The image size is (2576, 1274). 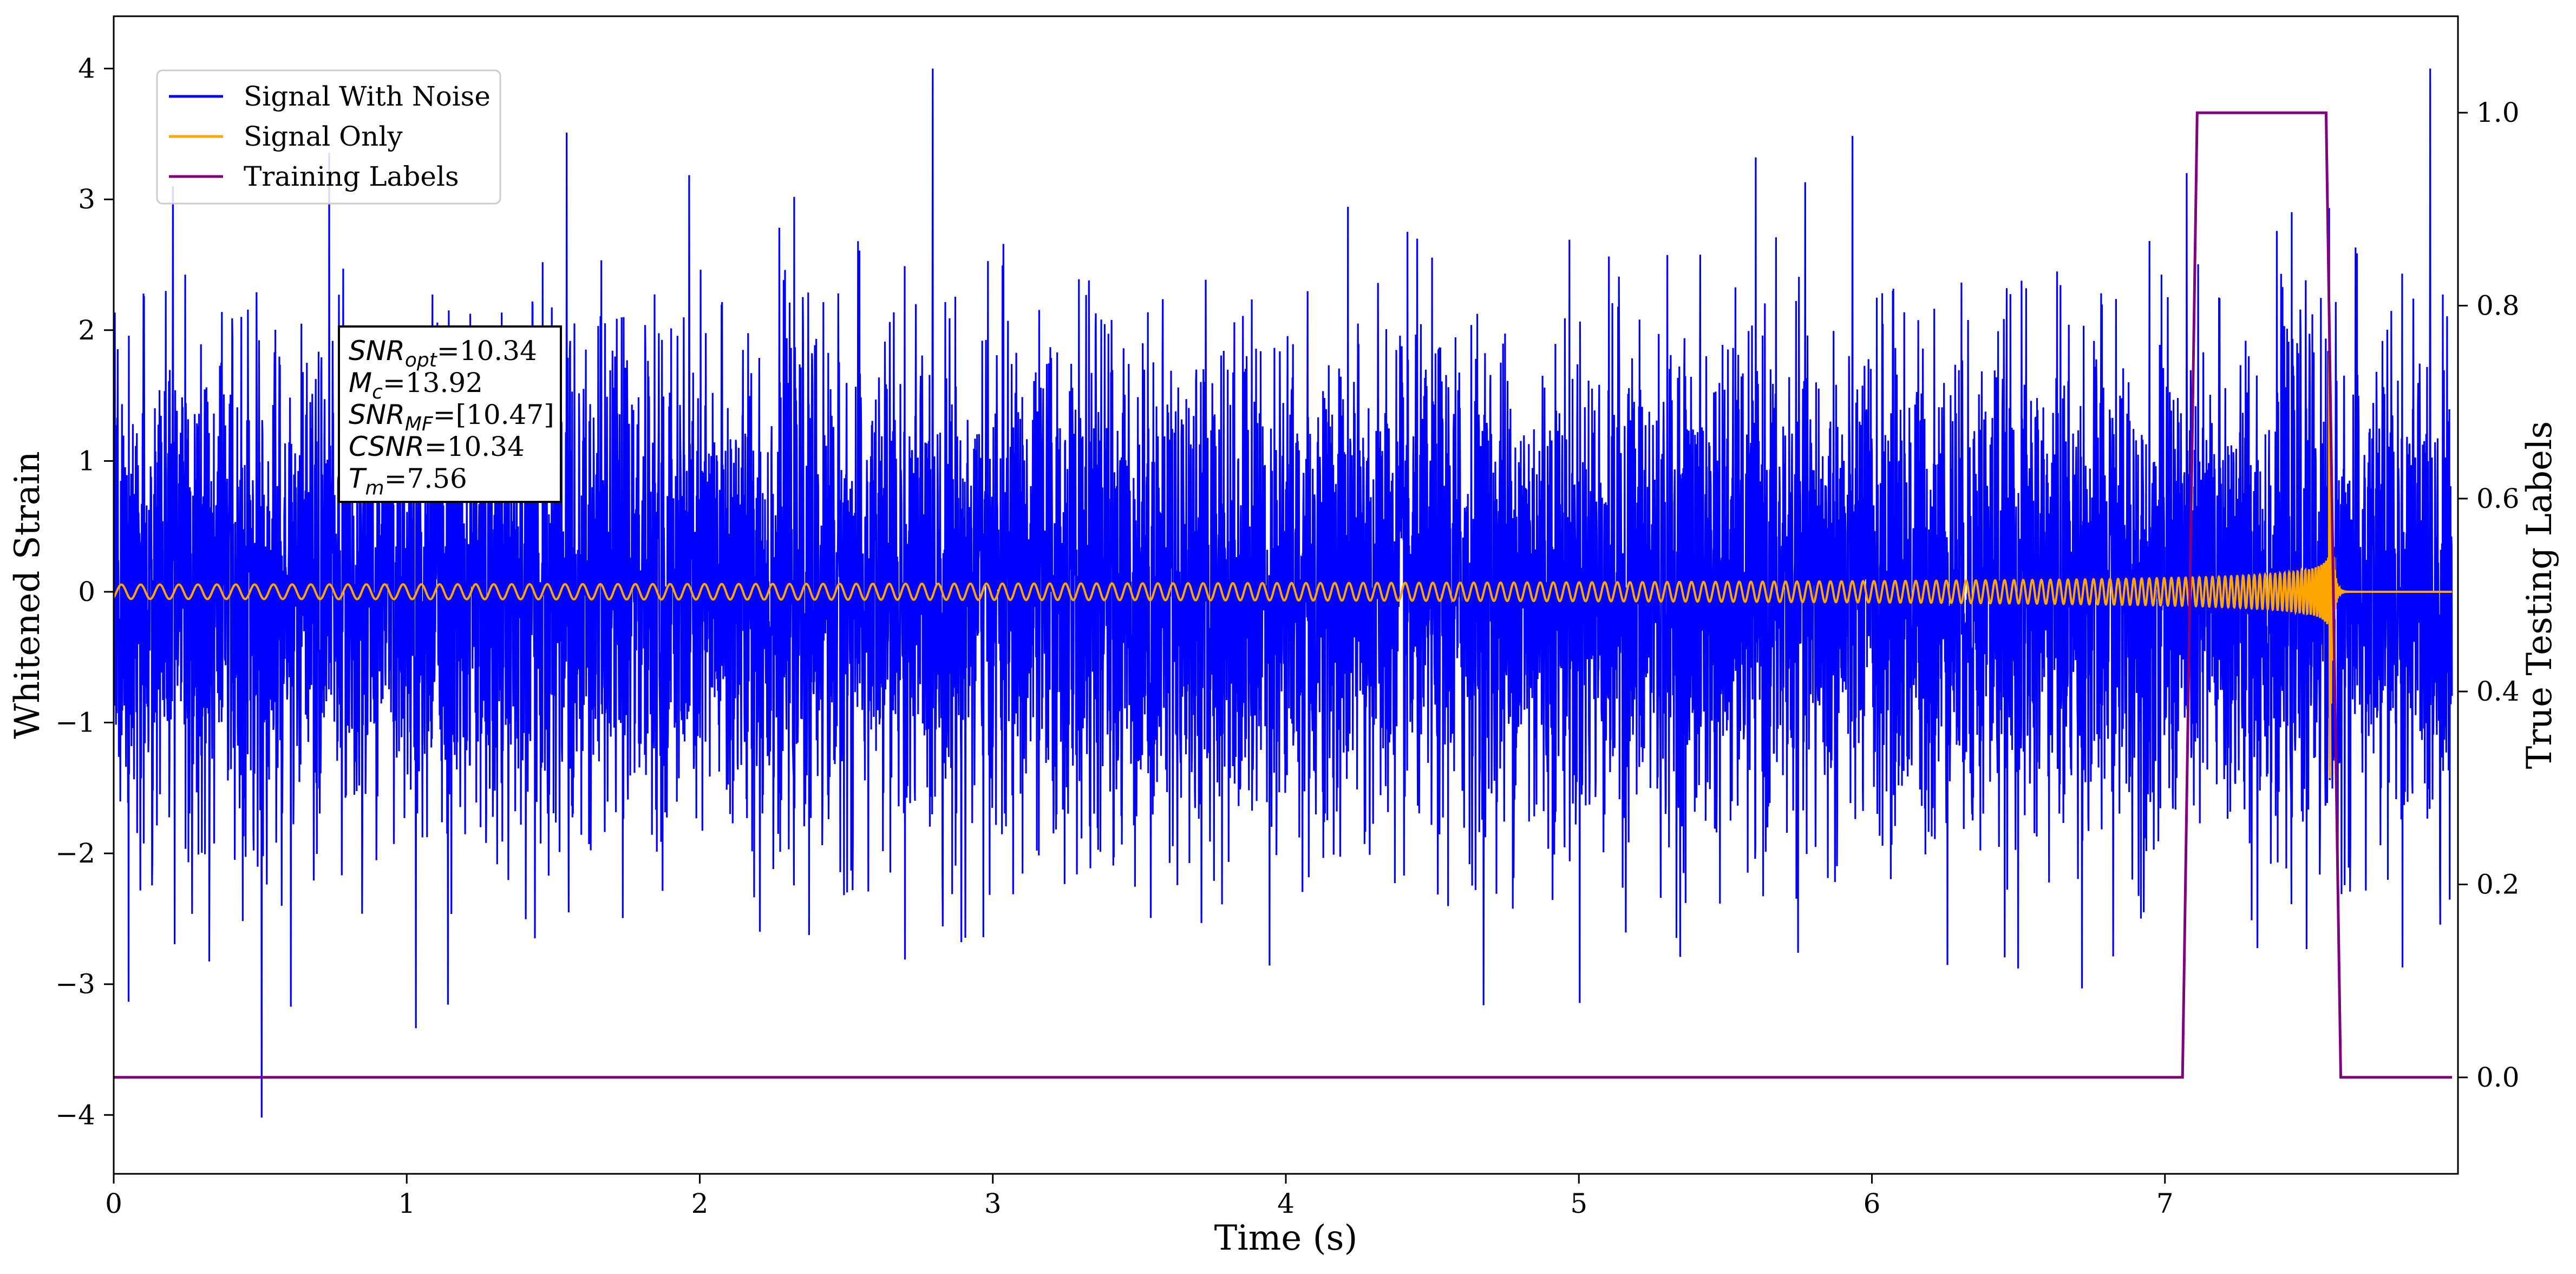 What do you see at coordinates (2498, 112) in the screenshot?
I see `y2-tick-label: 1.0` at bounding box center [2498, 112].